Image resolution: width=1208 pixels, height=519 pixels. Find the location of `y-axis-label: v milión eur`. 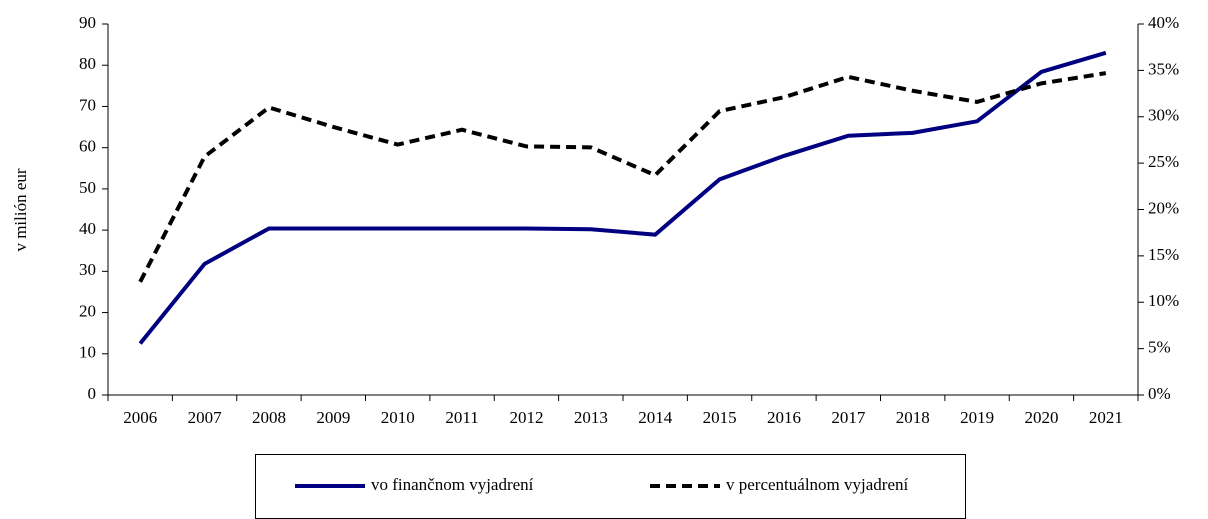

y-axis-label: v milión eur is located at coordinates (20, 209).